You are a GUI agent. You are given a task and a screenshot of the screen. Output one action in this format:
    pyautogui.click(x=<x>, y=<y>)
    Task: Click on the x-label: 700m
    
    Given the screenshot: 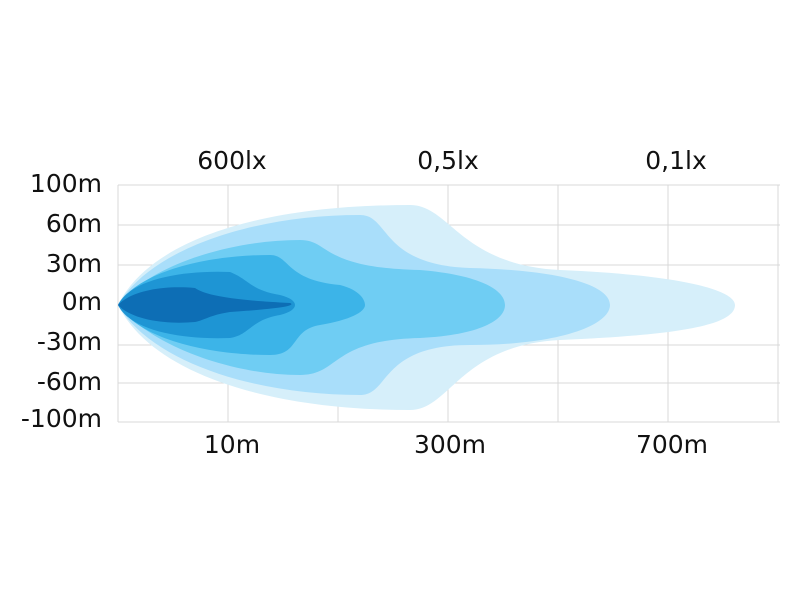 What is the action you would take?
    pyautogui.click(x=672, y=444)
    